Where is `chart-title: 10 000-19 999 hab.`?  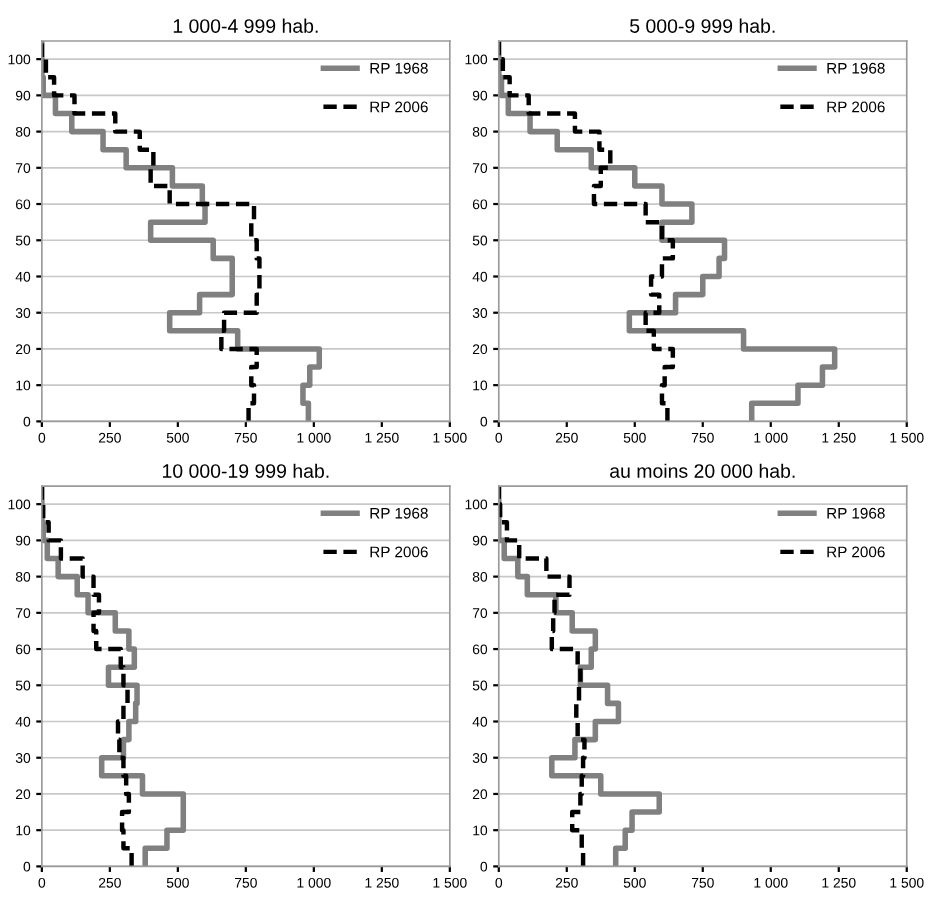
chart-title: 10 000-19 999 hab. is located at coordinates (245, 470).